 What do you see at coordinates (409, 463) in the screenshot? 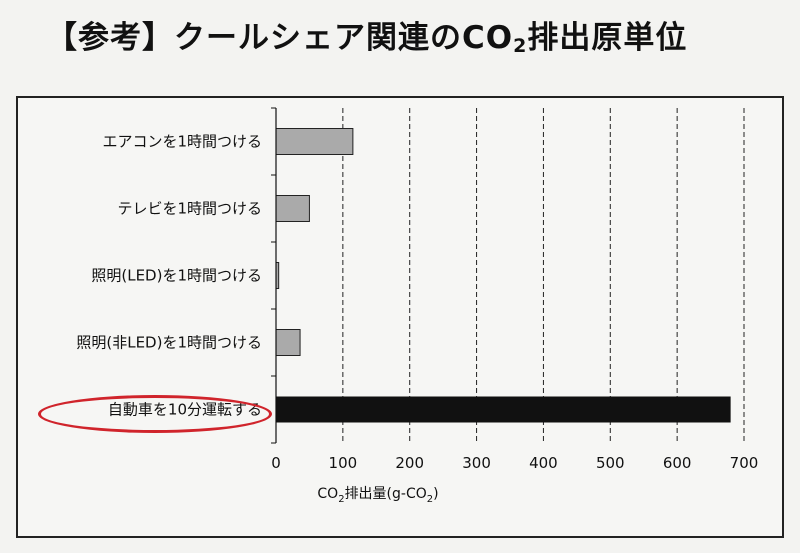
I see `x-tick-label-200: 200` at bounding box center [409, 463].